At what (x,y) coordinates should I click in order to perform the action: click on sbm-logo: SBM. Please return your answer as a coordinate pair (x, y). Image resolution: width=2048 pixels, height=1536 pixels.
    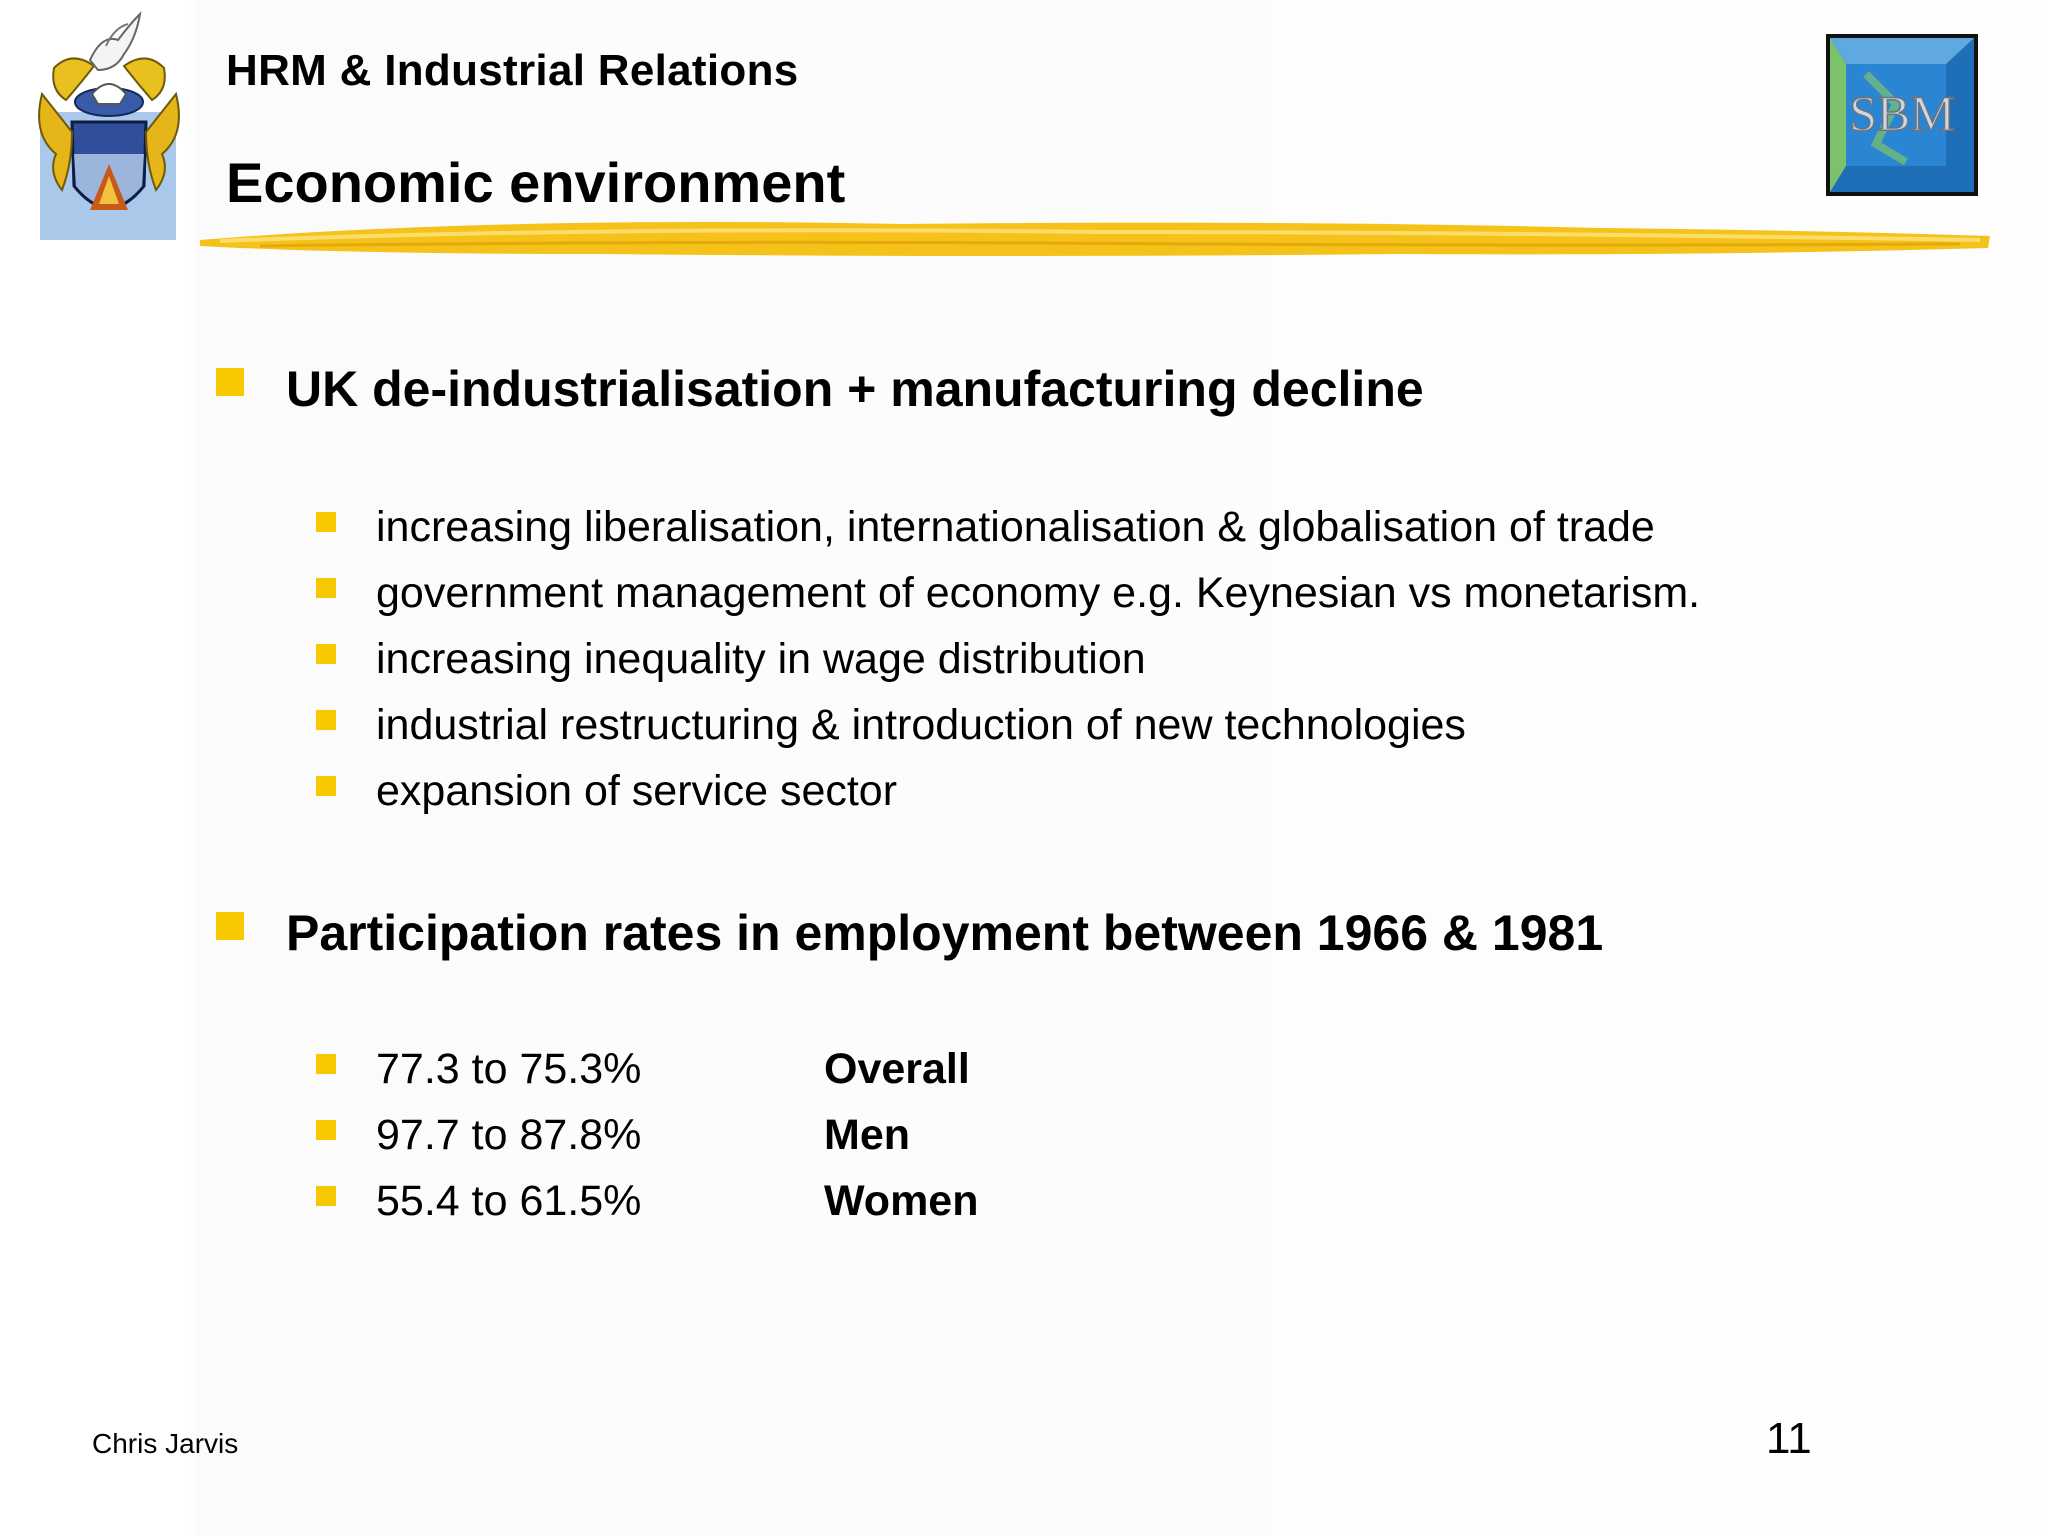
    Looking at the image, I should click on (1902, 115).